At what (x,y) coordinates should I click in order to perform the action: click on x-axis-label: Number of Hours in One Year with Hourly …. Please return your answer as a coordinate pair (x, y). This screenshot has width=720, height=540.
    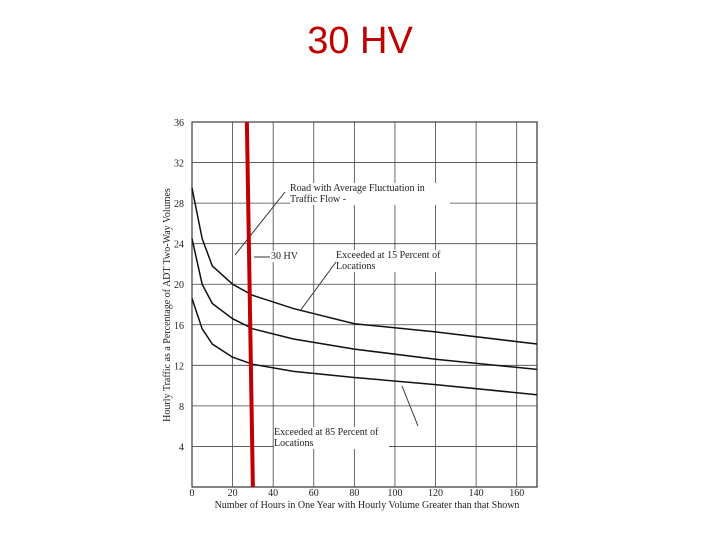
    Looking at the image, I should click on (367, 505).